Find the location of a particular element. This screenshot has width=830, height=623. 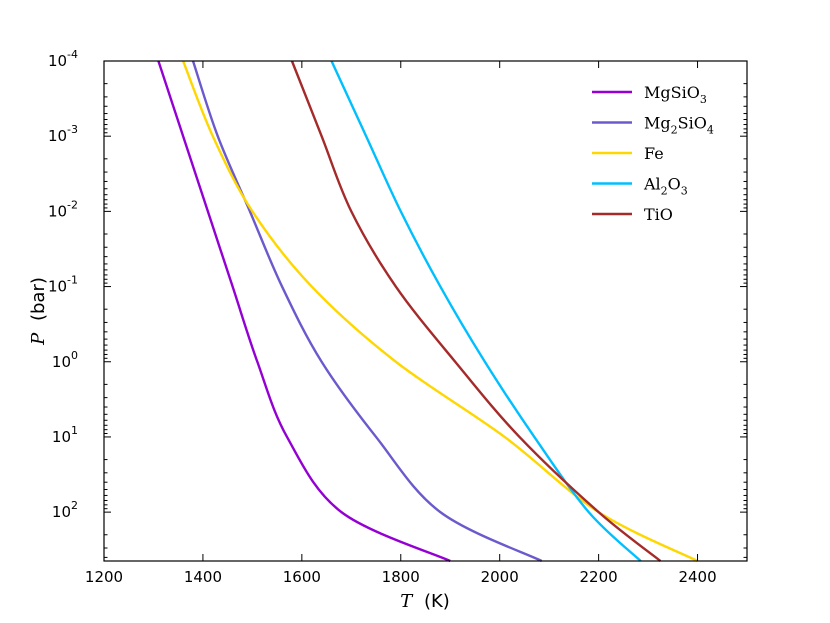

y-tick-label: 10⁻² is located at coordinates (63, 209).